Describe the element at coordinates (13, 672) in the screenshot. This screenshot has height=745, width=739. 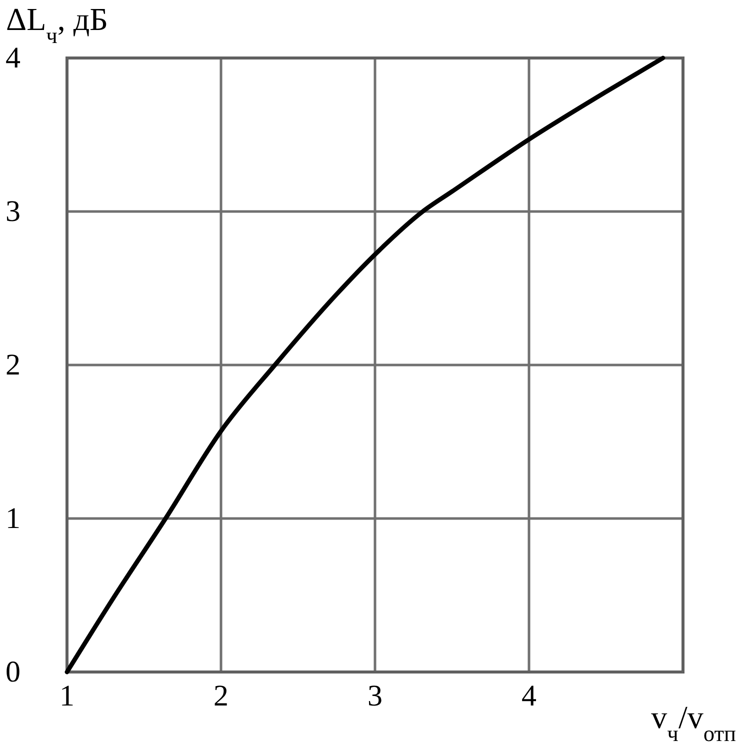
I see `y-tick-label: 0` at that location.